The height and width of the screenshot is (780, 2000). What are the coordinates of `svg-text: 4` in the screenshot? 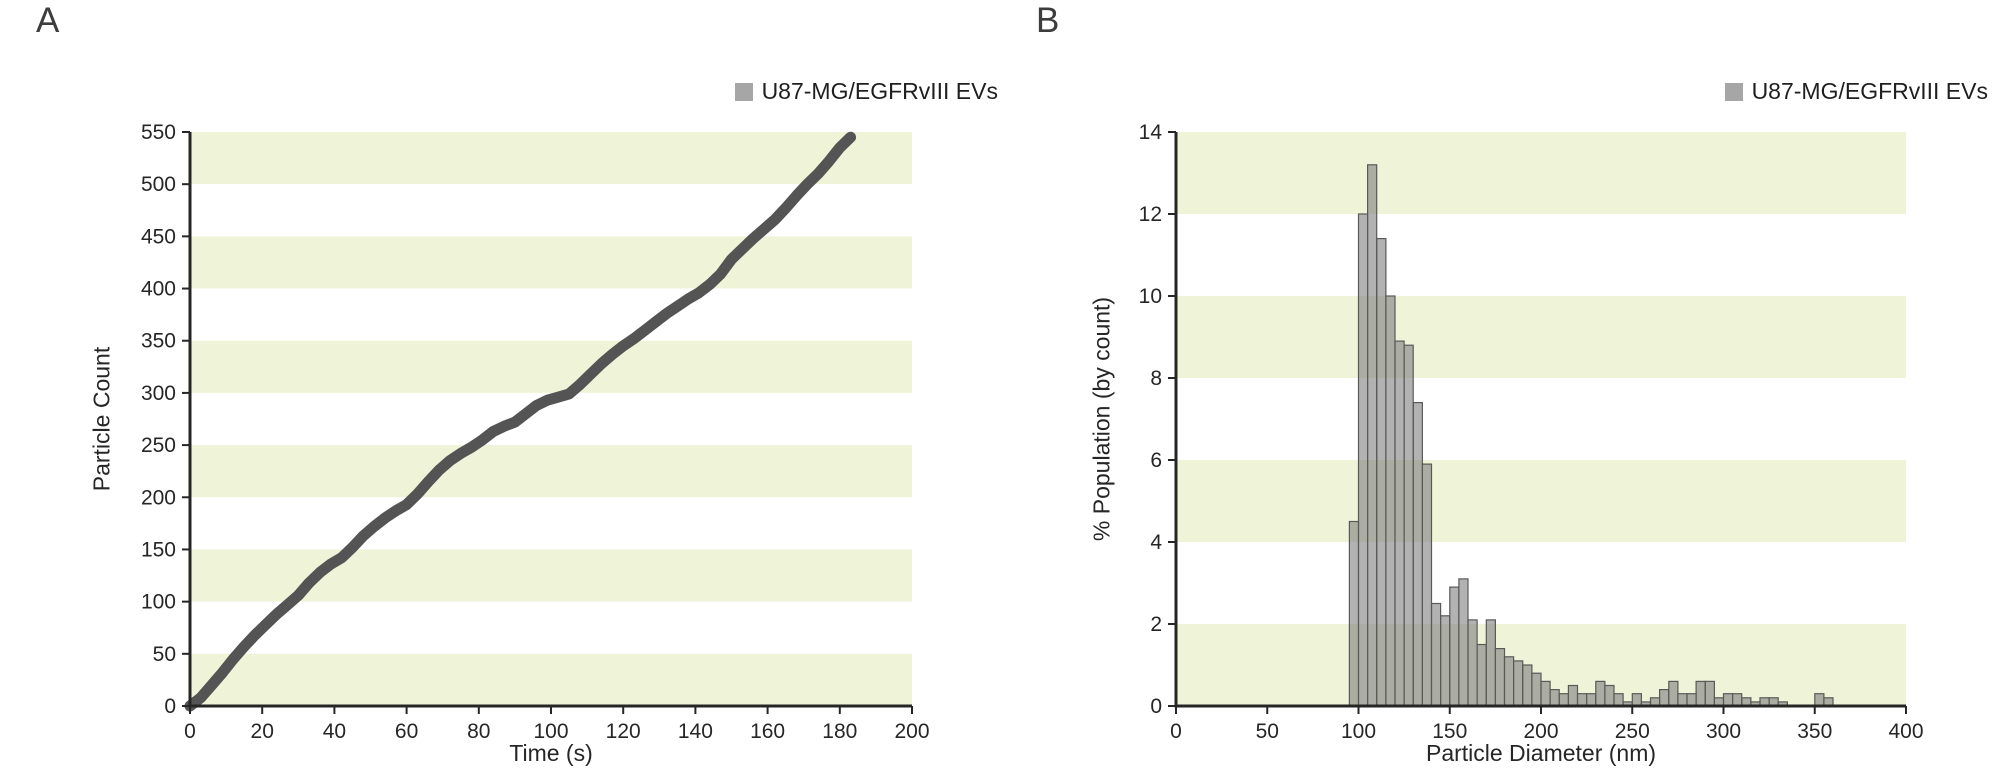 It's located at (1156, 542).